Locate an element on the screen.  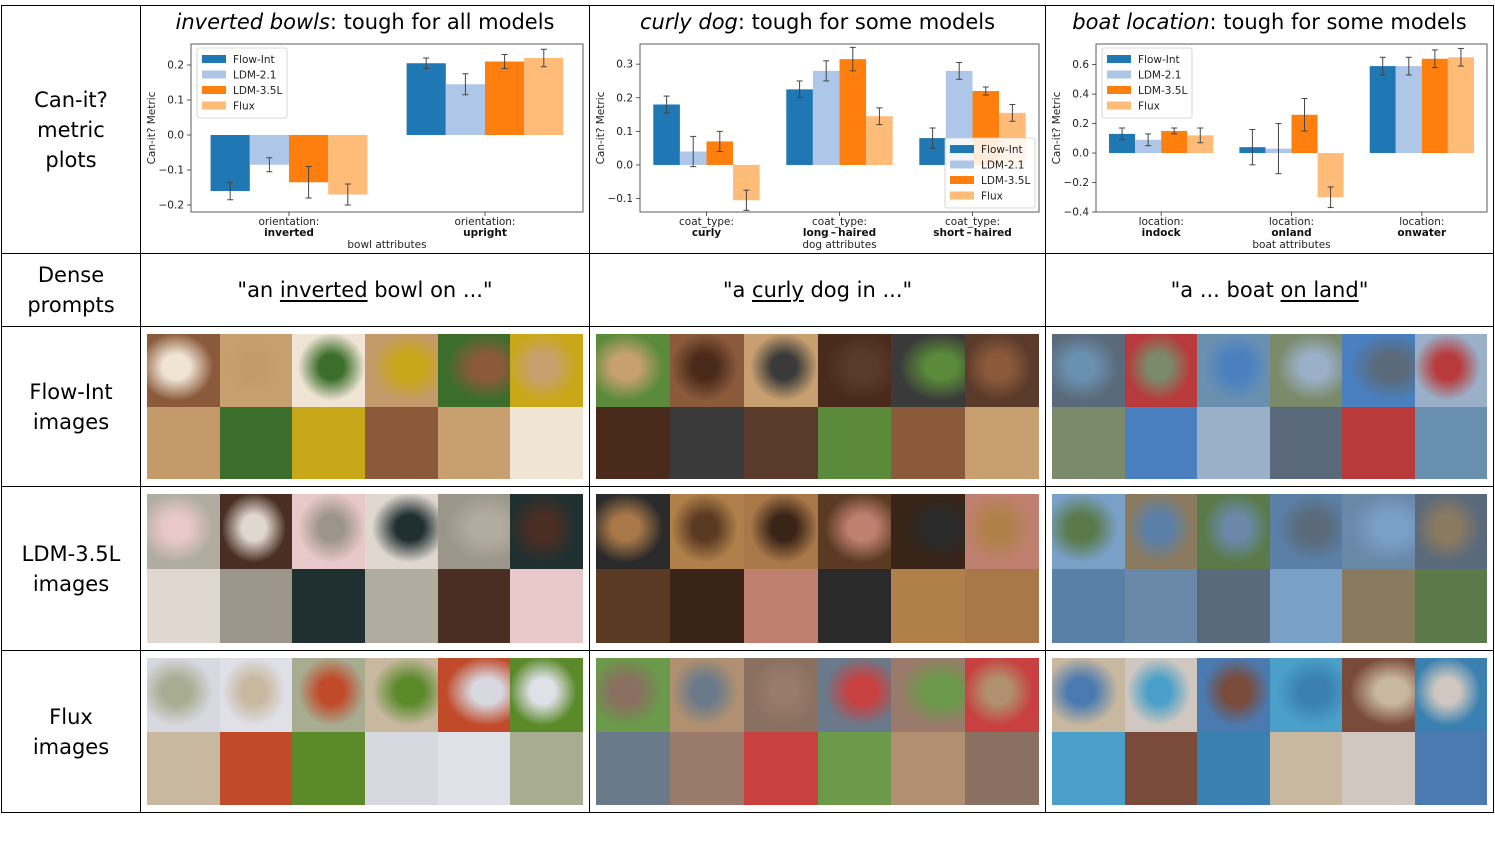
prompt-text: "an inverted bowl on ..." is located at coordinates (364, 290).